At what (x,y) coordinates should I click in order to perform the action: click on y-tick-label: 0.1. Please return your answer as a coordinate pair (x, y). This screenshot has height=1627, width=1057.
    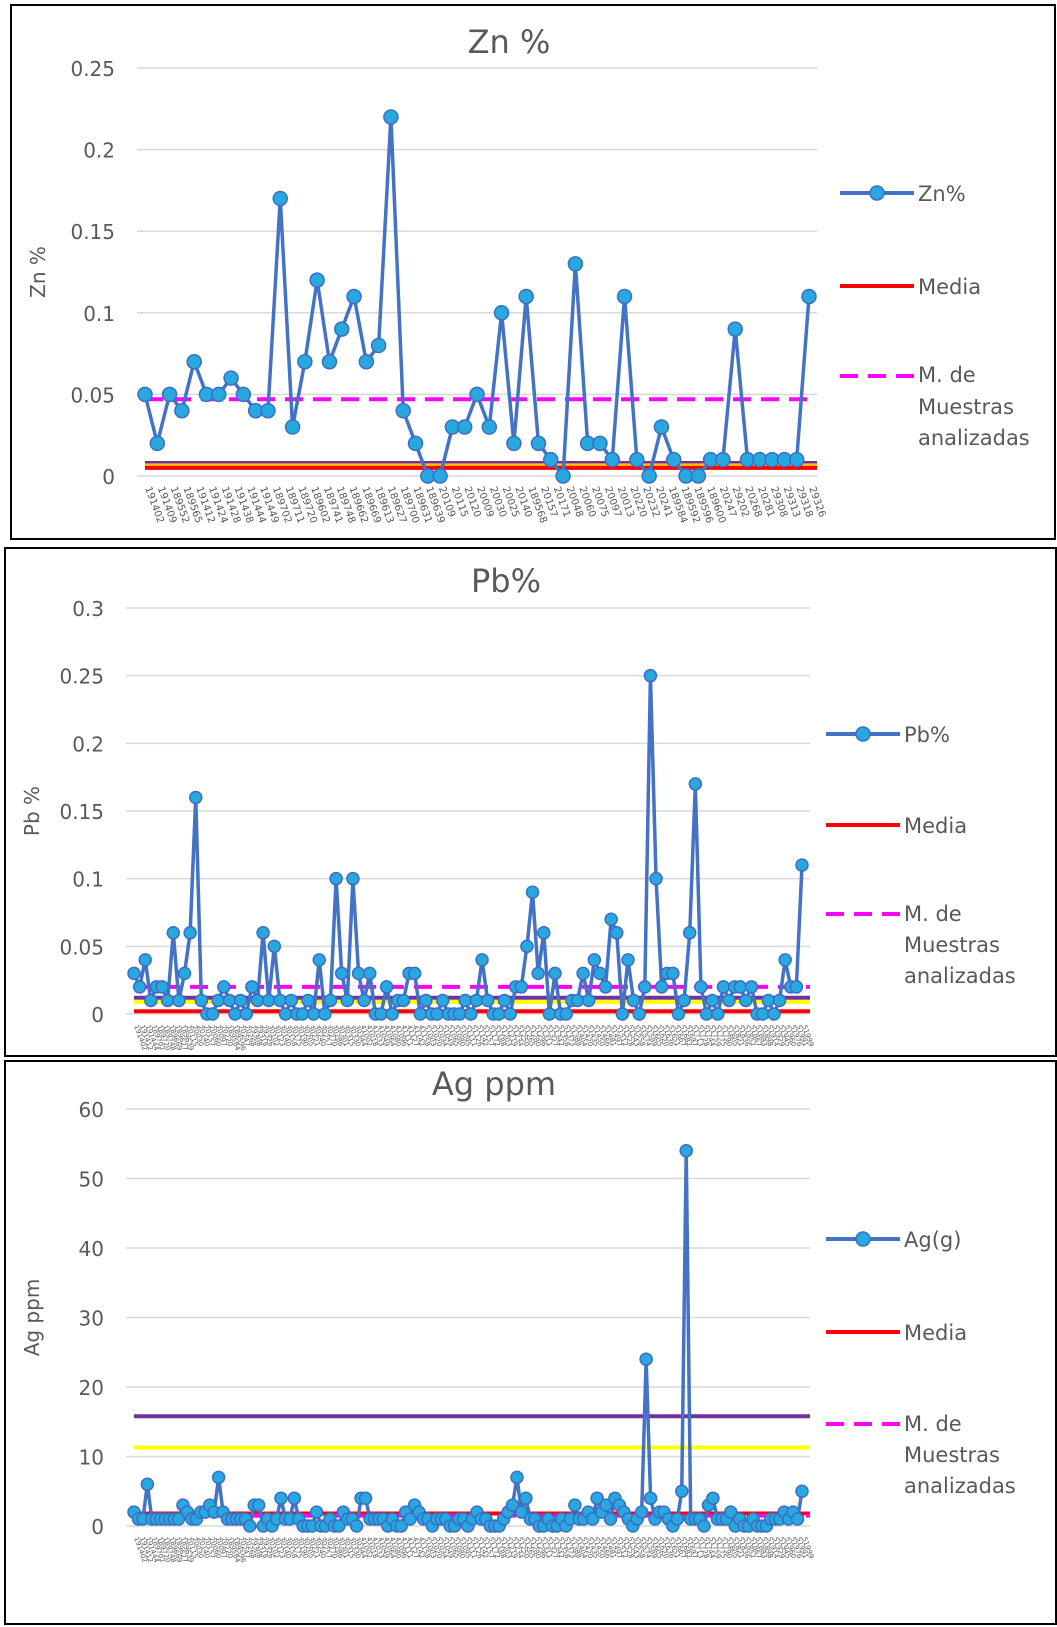
    Looking at the image, I should click on (88, 880).